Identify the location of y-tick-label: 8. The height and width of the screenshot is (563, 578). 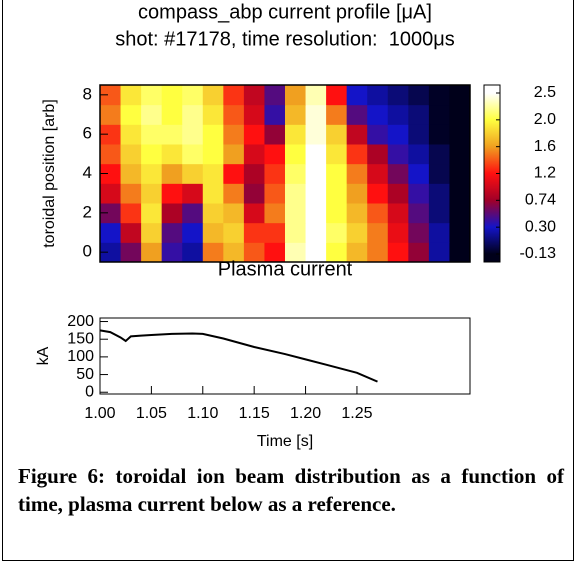
(87, 93).